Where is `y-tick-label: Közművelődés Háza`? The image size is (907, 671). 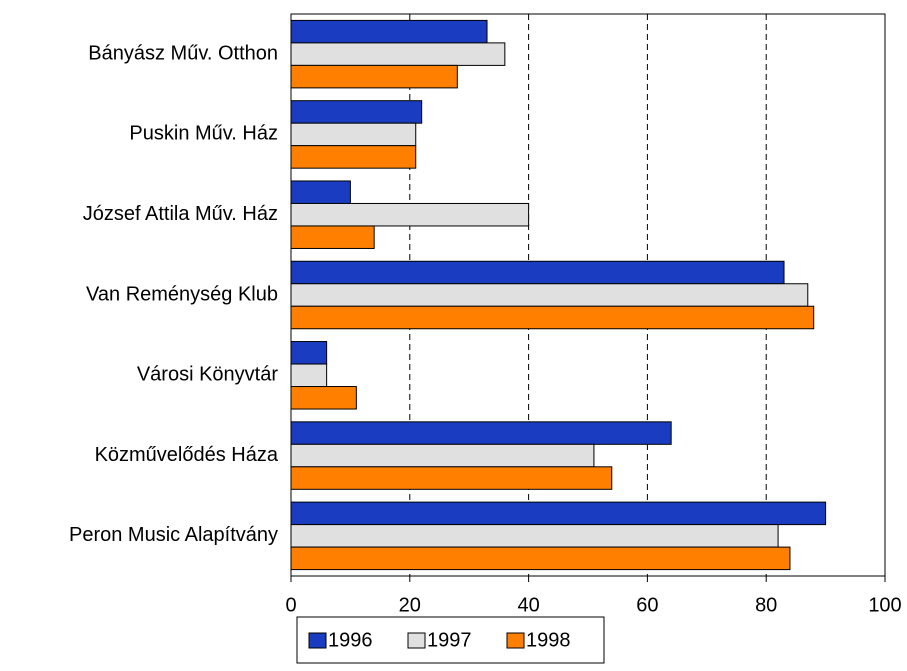 y-tick-label: Közművelődés Háza is located at coordinates (187, 455).